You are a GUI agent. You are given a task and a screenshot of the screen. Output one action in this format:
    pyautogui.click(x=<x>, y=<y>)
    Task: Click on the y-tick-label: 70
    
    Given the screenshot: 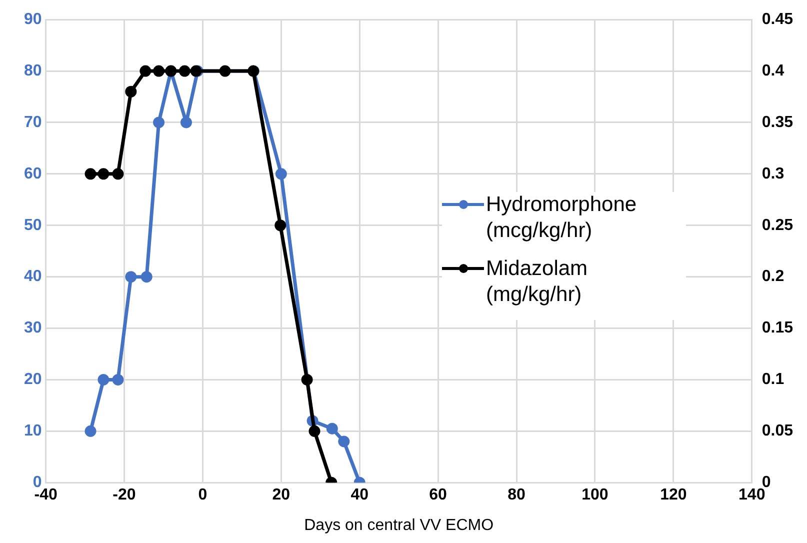 What is the action you would take?
    pyautogui.click(x=33, y=122)
    